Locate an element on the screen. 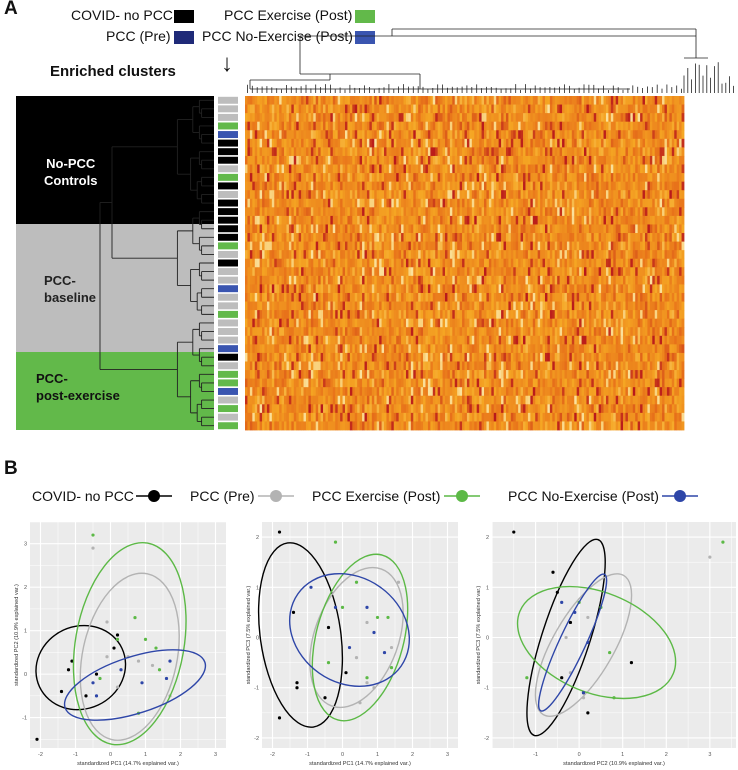 The image size is (738, 770). enriched-clusters-title: Enriched clusters is located at coordinates (113, 71).